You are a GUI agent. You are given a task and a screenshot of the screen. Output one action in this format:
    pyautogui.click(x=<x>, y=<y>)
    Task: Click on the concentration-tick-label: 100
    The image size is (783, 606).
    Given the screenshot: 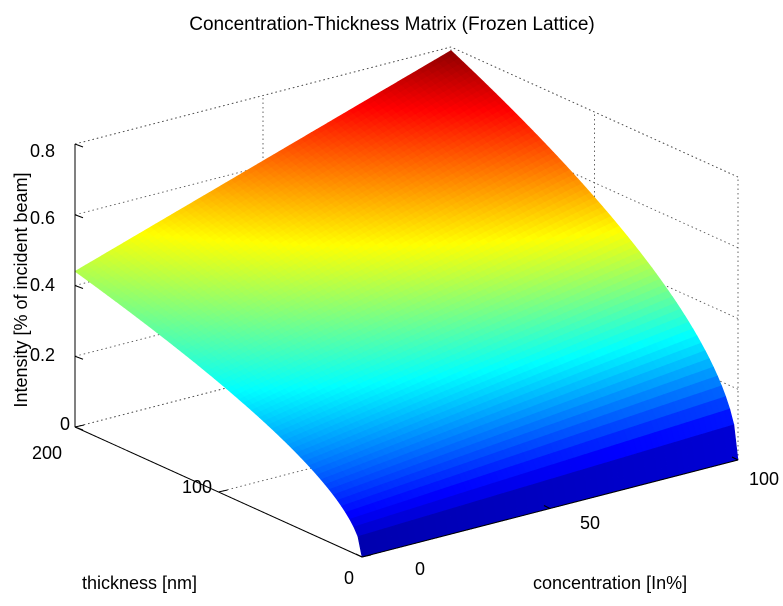 What is the action you would take?
    pyautogui.click(x=764, y=479)
    